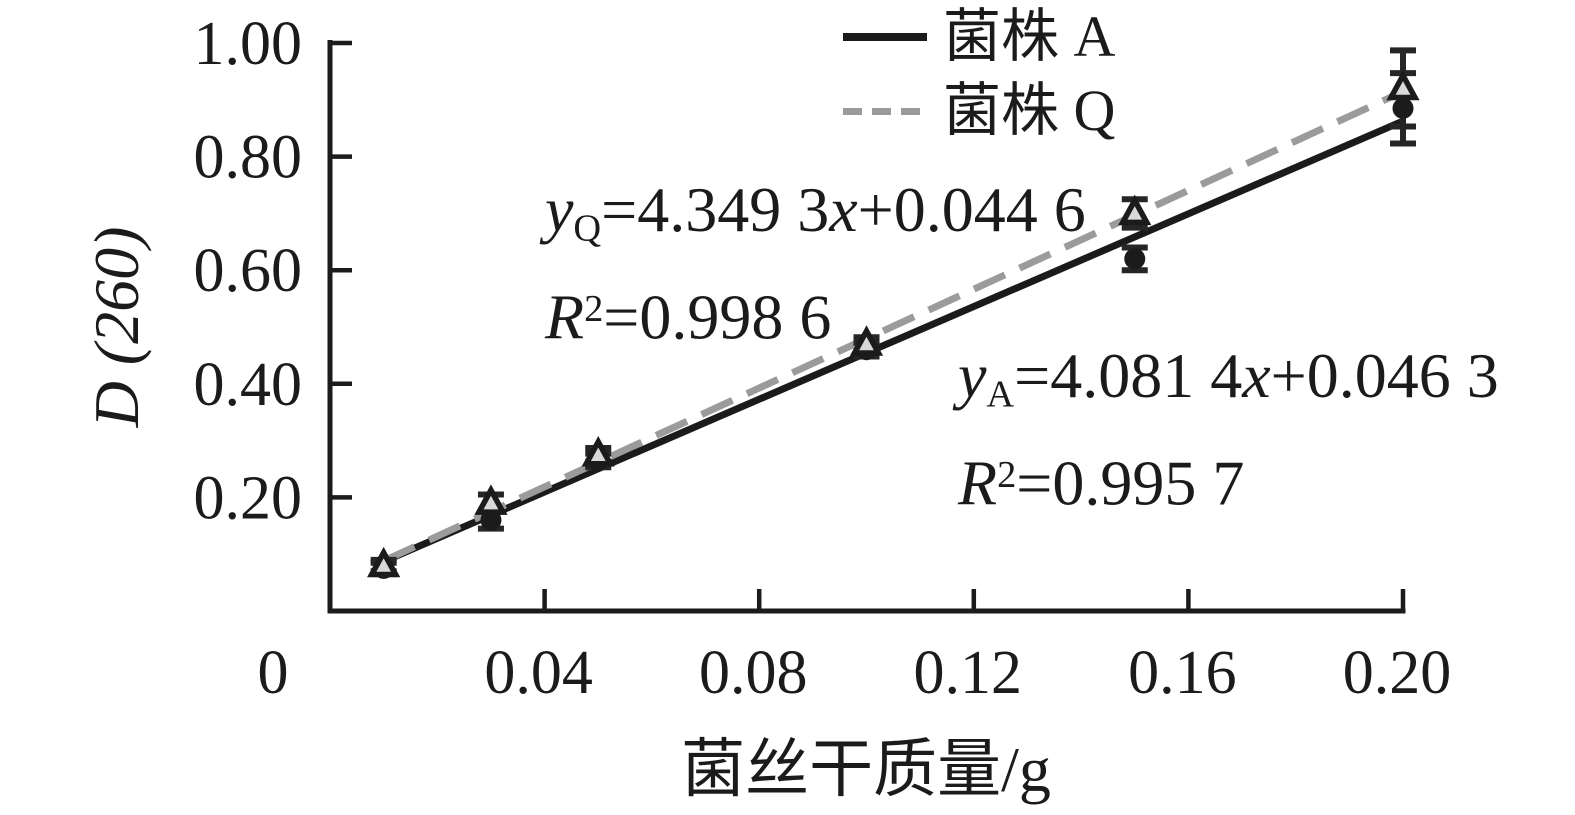 Image resolution: width=1575 pixels, height=815 pixels. I want to click on legend-label: 菌株 Q, so click(1029, 110).